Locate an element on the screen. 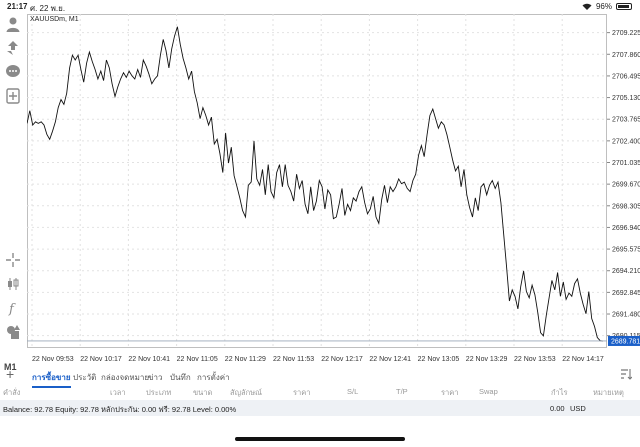  x-tick-label: 22 Nov 12:41 is located at coordinates (390, 359).